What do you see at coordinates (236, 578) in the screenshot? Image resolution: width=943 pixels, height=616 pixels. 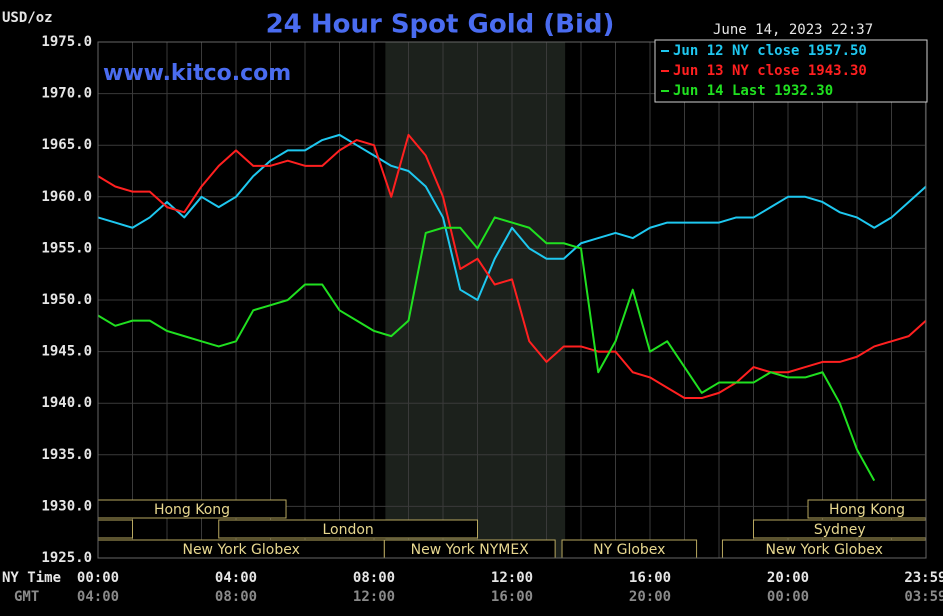 I see `x-tick-label: 04:00` at bounding box center [236, 578].